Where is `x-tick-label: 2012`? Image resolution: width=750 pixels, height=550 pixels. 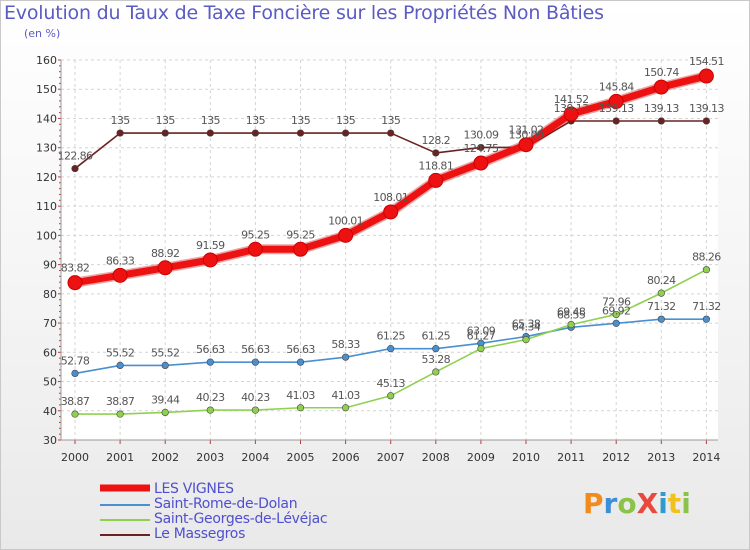 x-tick-label: 2012 is located at coordinates (616, 457).